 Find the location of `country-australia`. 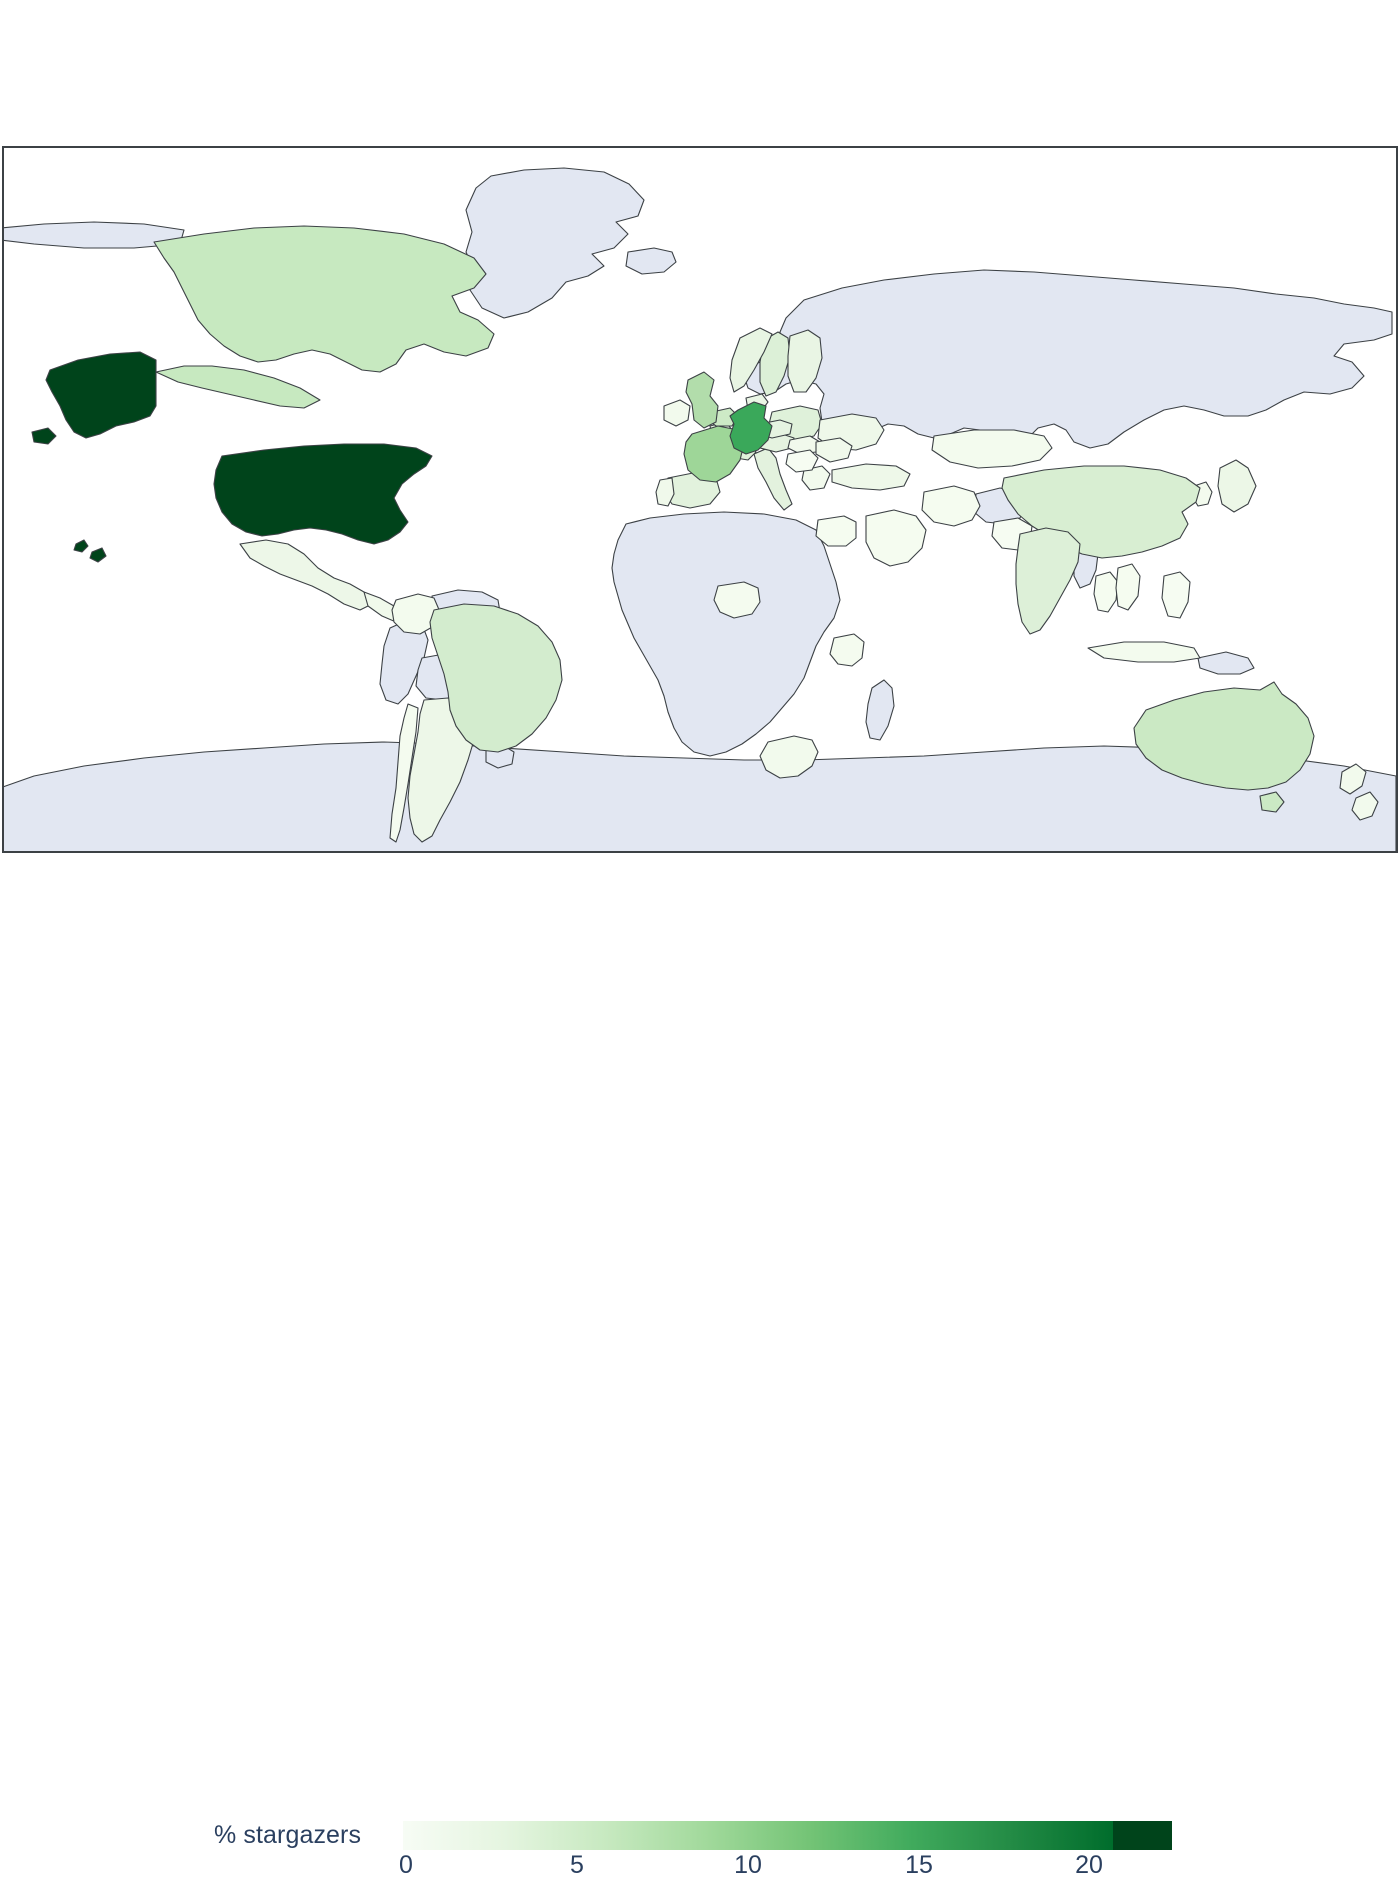

country-australia is located at coordinates (1224, 747).